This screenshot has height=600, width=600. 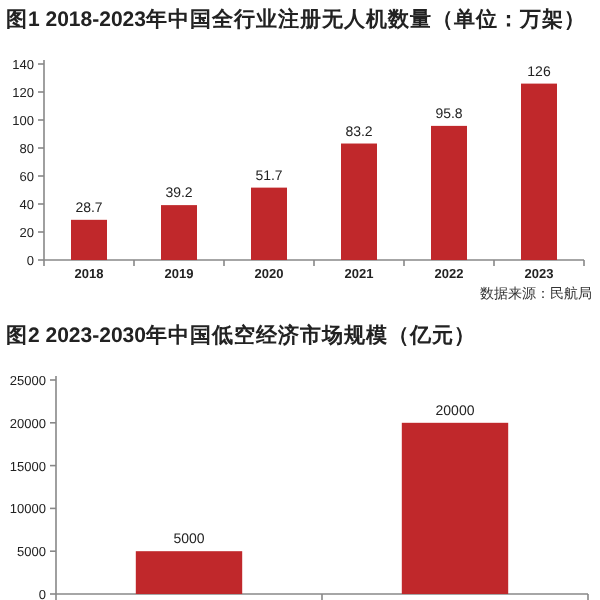 I want to click on chart-title: 图1 2018-2023年中国全行业注册无人机数量（单位：万架）, so click(x=296, y=19).